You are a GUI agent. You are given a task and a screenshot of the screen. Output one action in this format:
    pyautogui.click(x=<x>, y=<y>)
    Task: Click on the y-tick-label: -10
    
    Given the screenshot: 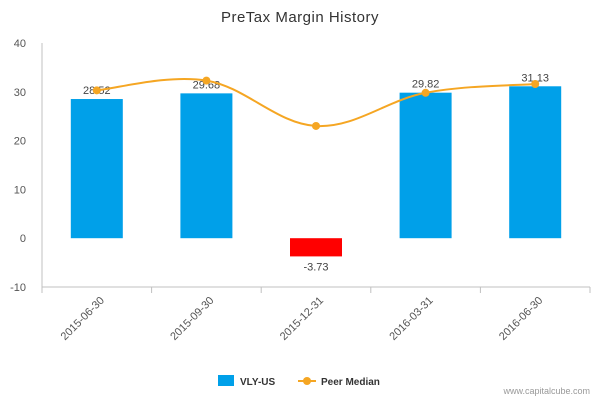 What is the action you would take?
    pyautogui.click(x=18, y=288)
    